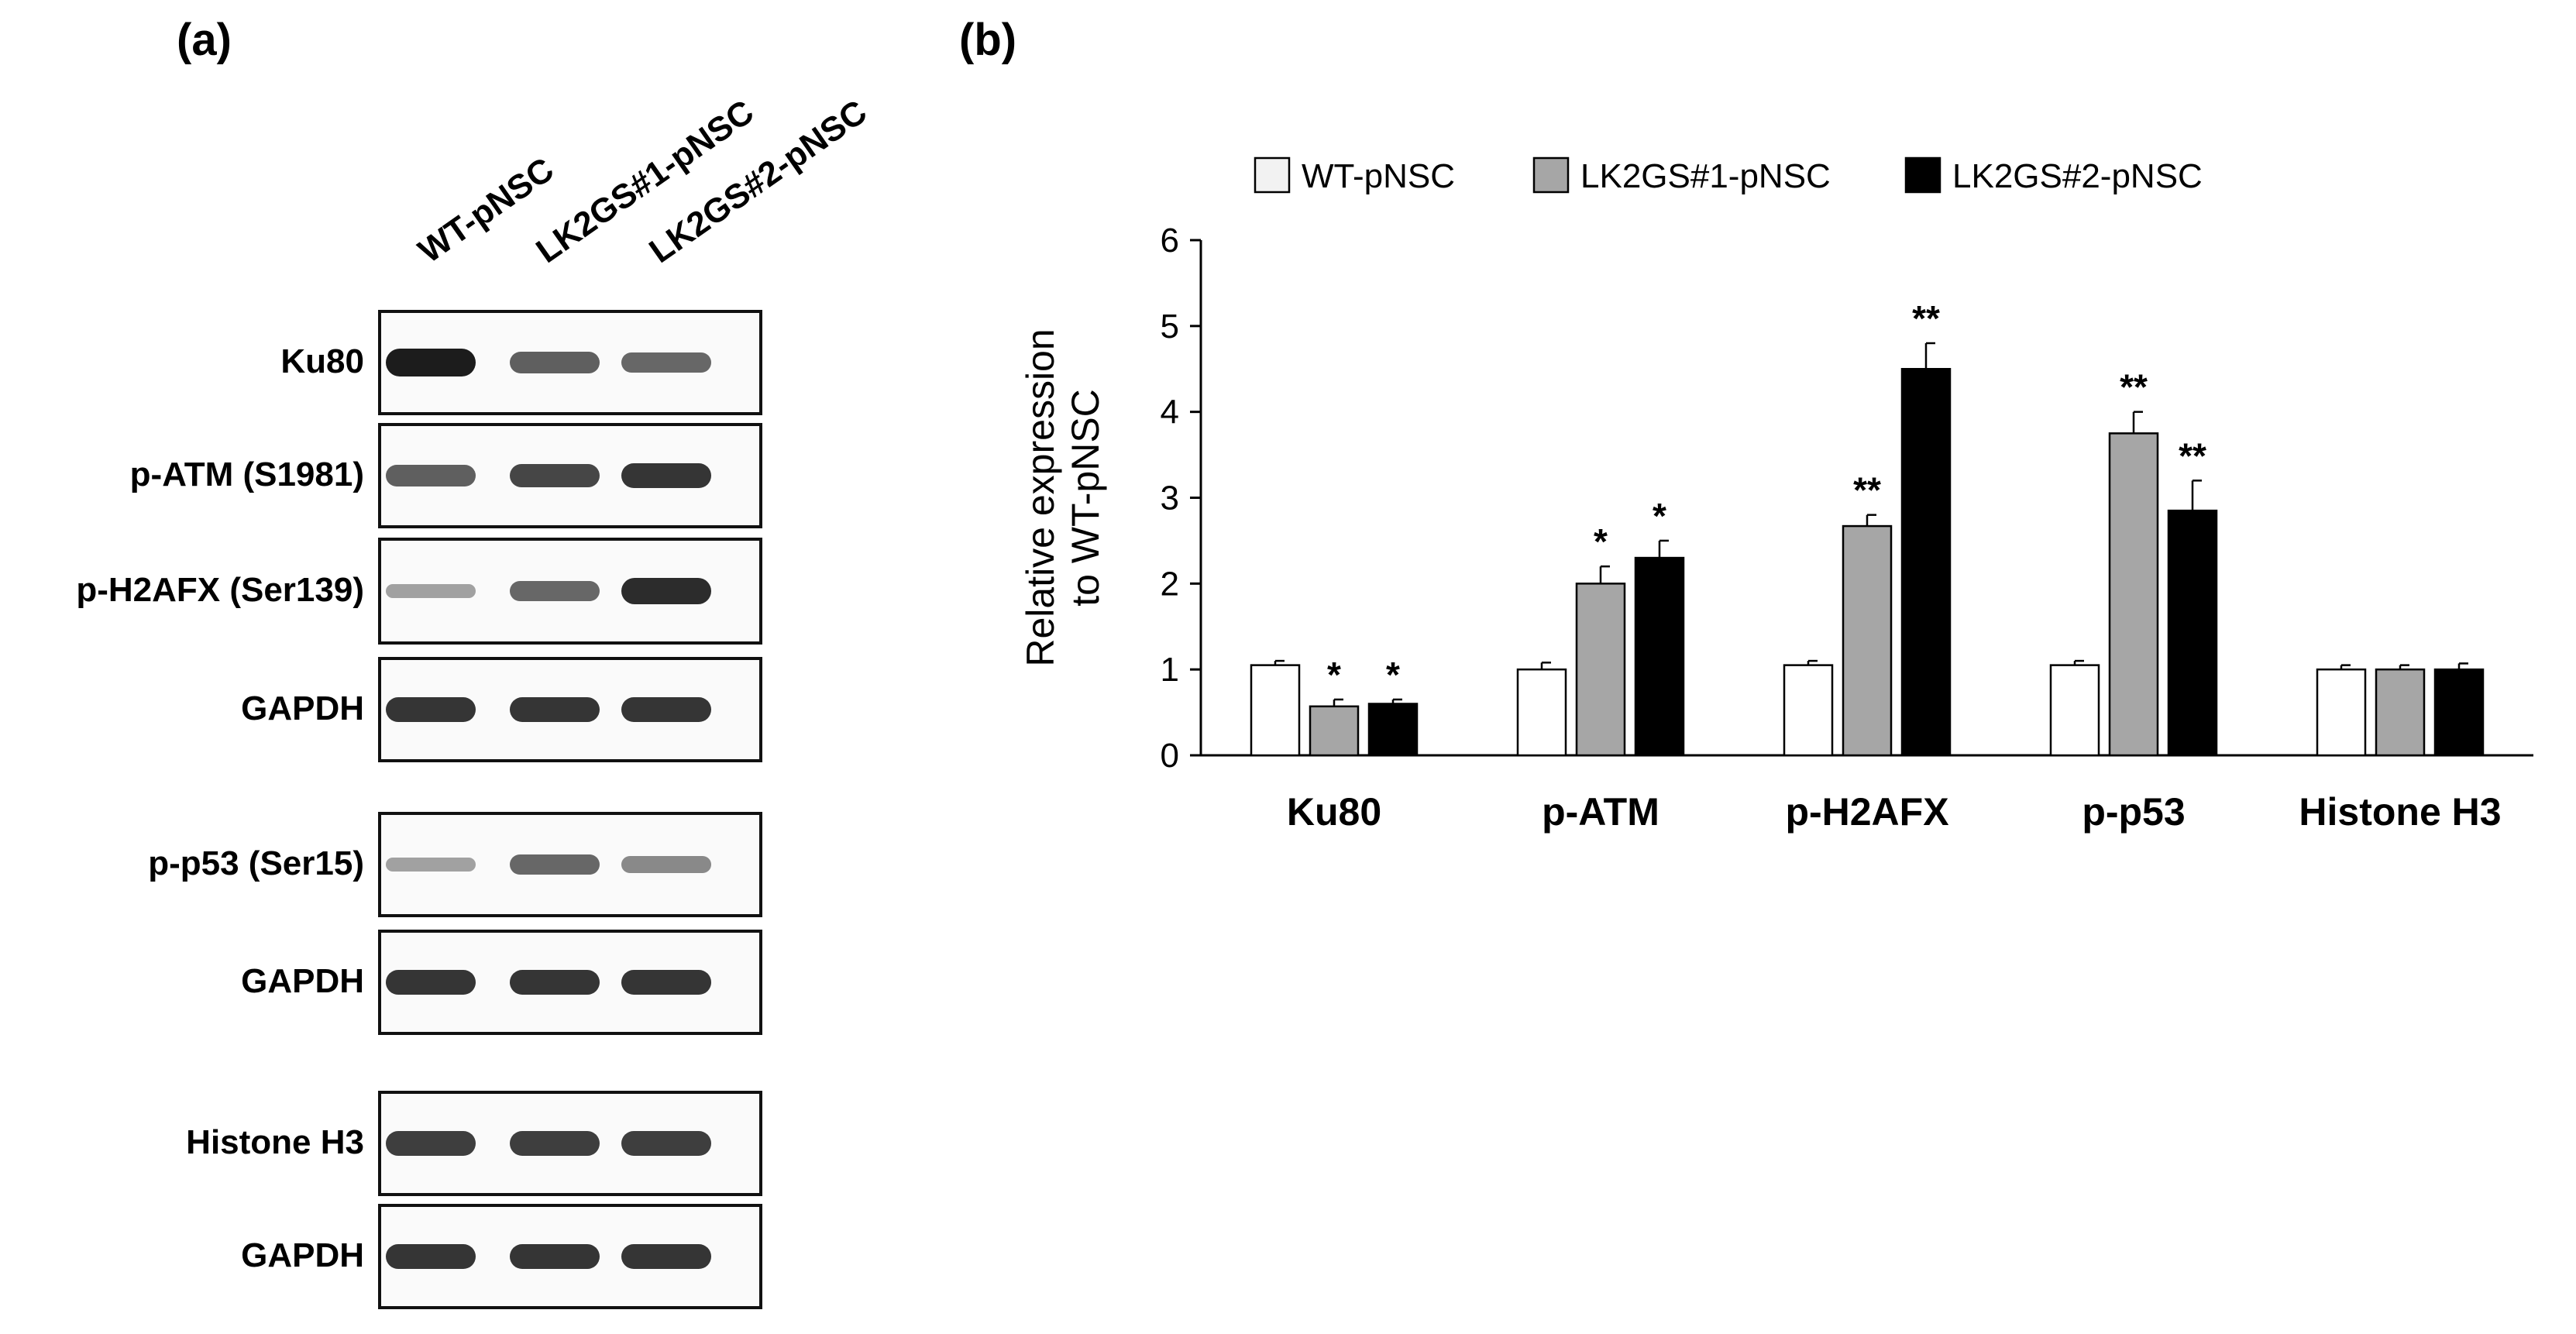 This screenshot has width=2576, height=1334. What do you see at coordinates (322, 361) in the screenshot?
I see `blot-label: Ku80` at bounding box center [322, 361].